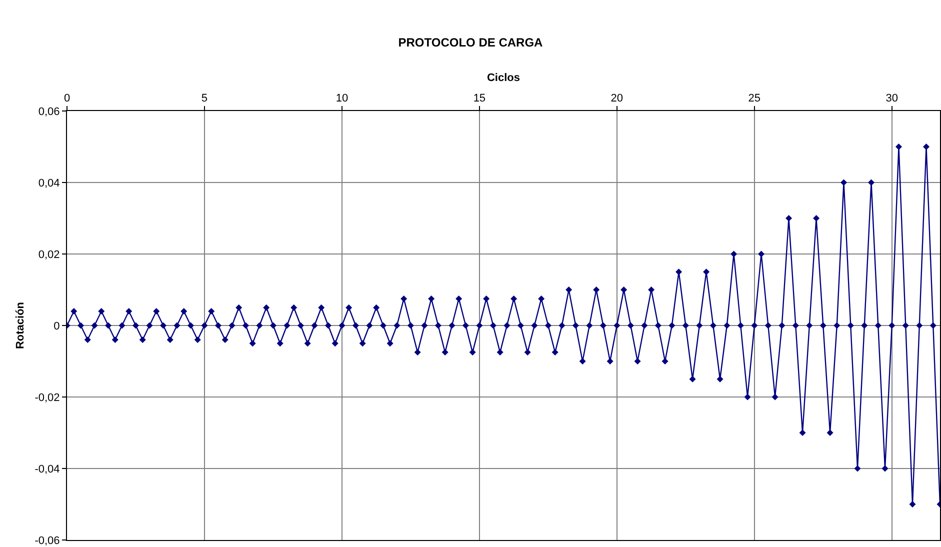  What do you see at coordinates (617, 98) in the screenshot?
I see `x-tick-label: 20` at bounding box center [617, 98].